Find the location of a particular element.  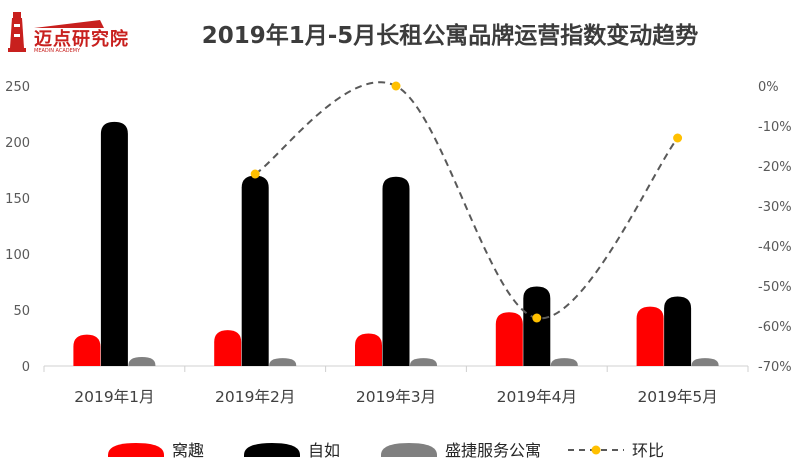

y-right-tick-label: -20% is located at coordinates (775, 167).